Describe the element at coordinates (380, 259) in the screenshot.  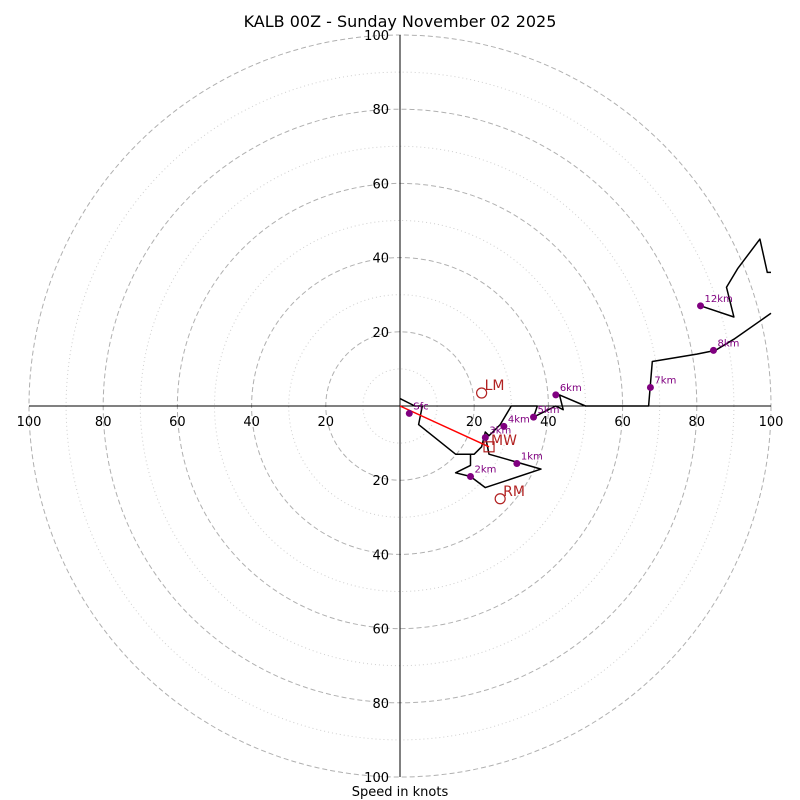
I see `tick-label-top: 40` at that location.